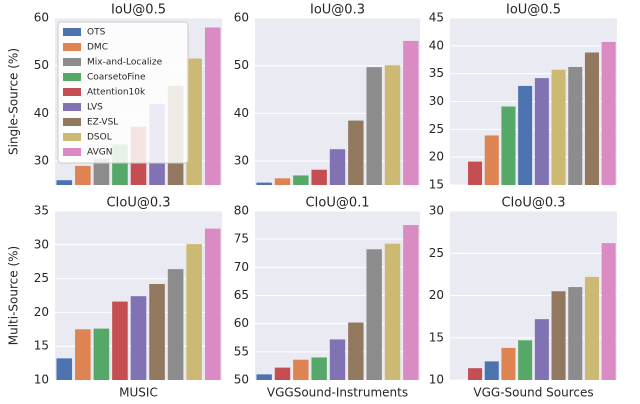 The image size is (640, 404). I want to click on y-axis-label: Multi-Source (%), so click(14, 295).